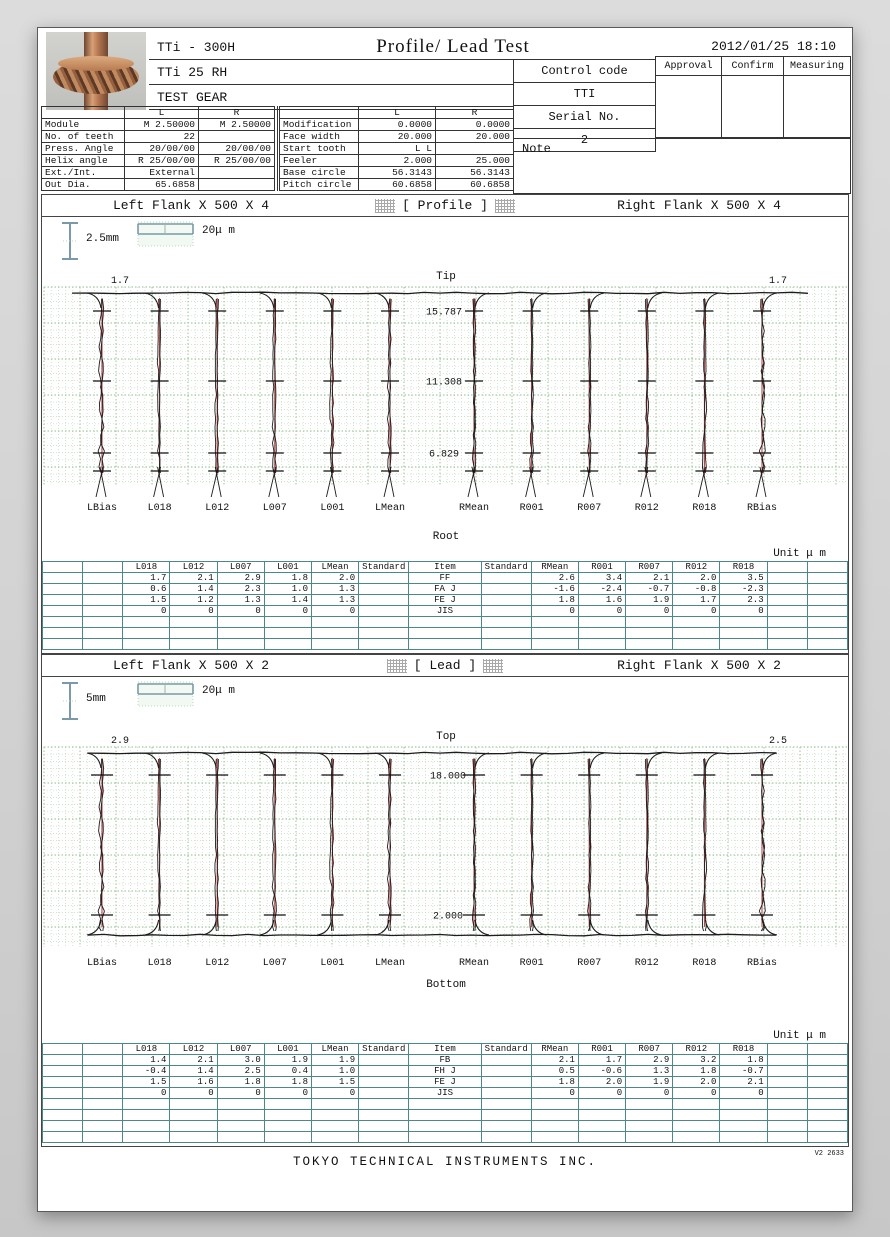 This screenshot has width=890, height=1237. Describe the element at coordinates (829, 1154) in the screenshot. I see `version-code: V2 2633` at that location.